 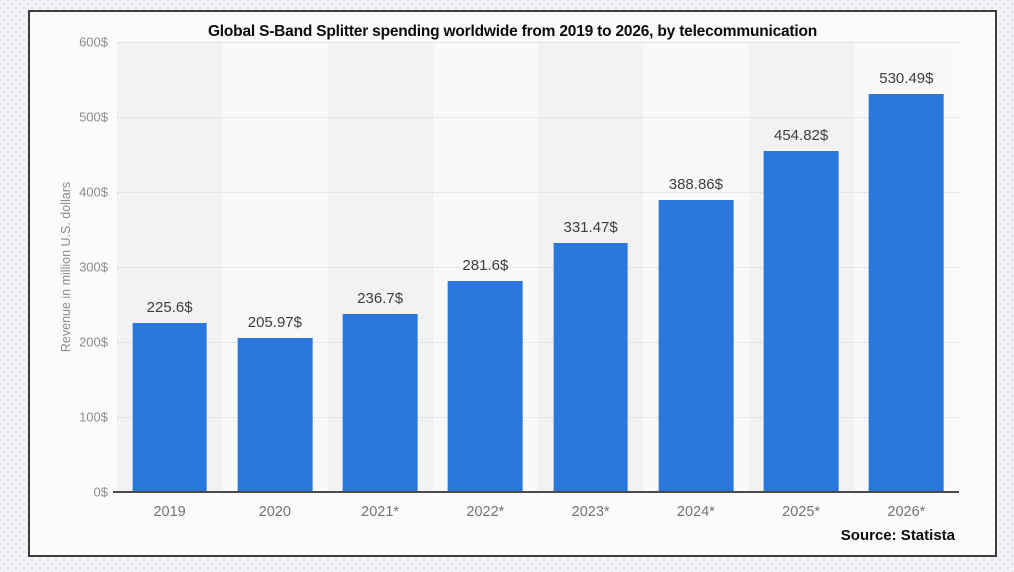 What do you see at coordinates (274, 322) in the screenshot?
I see `bar-value-label: 205.97$` at bounding box center [274, 322].